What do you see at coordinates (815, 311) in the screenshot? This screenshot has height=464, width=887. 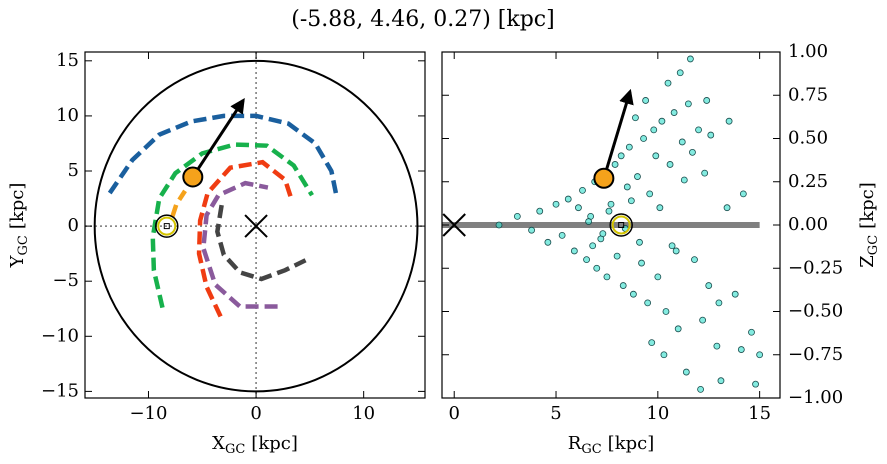 I see `y2-tick-label: −0.50` at bounding box center [815, 311].